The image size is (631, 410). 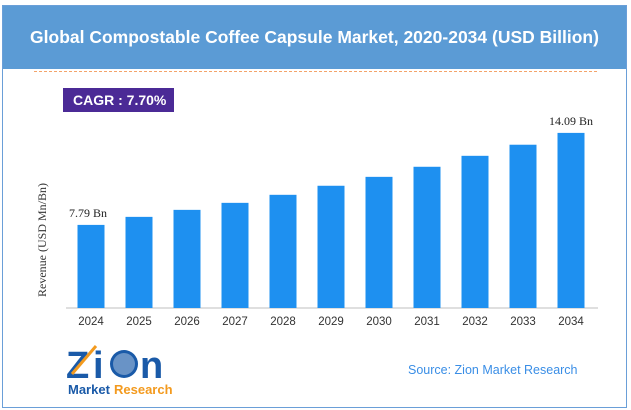 What do you see at coordinates (235, 322) in the screenshot?
I see `x-tick-label: 2027` at bounding box center [235, 322].